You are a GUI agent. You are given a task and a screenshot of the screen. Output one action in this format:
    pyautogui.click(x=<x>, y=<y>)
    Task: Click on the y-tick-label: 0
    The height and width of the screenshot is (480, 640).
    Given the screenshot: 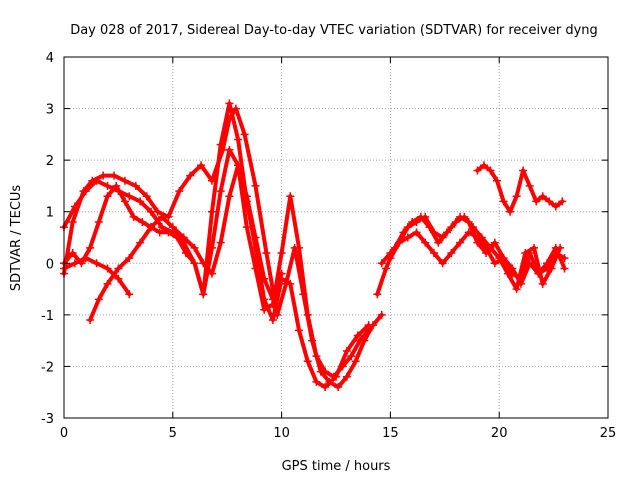 What is the action you would take?
    pyautogui.click(x=50, y=264)
    